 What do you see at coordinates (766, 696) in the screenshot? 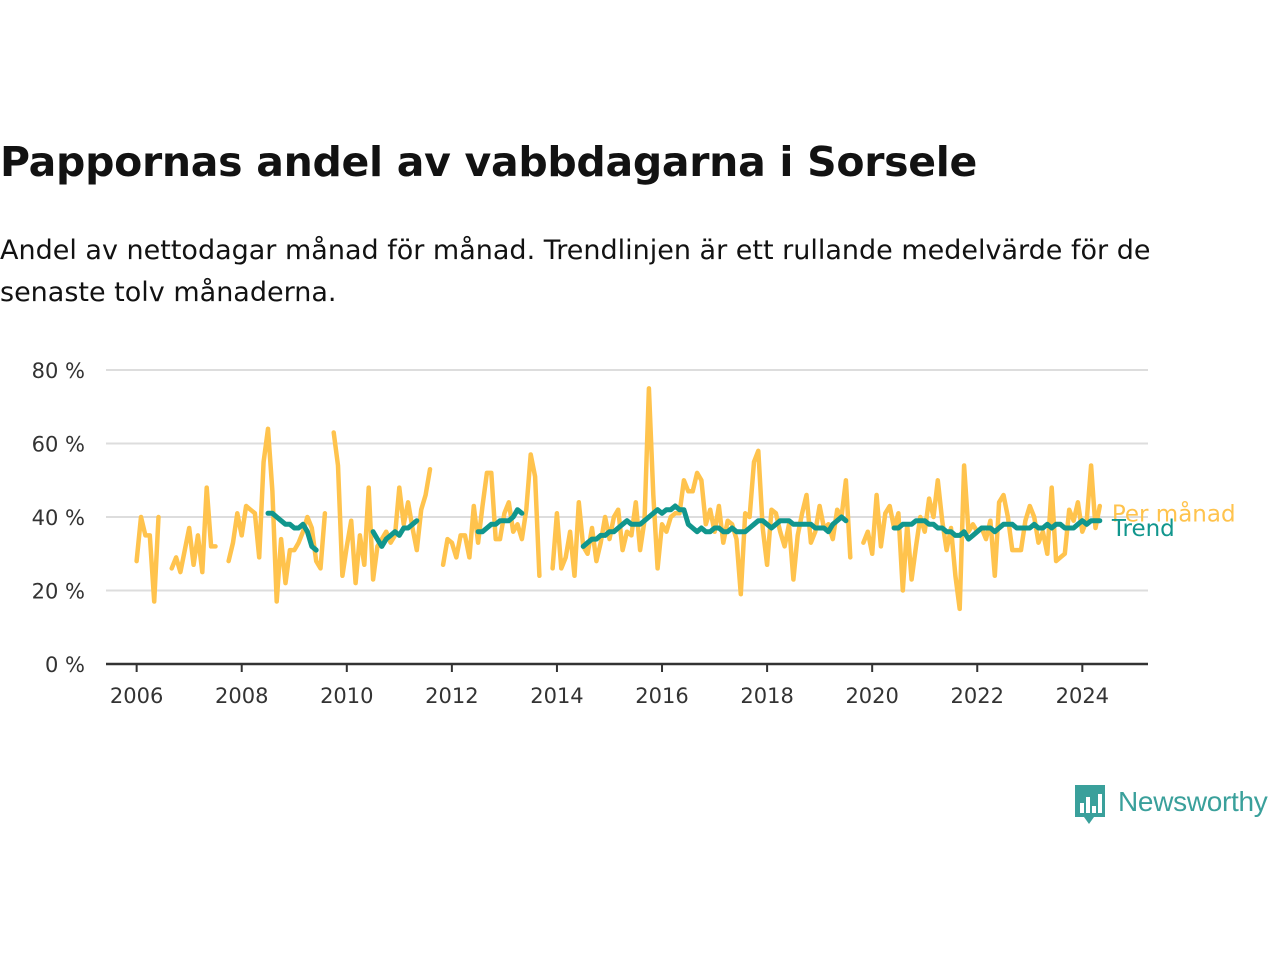
I see `x-tick-label: 2018` at bounding box center [766, 696].